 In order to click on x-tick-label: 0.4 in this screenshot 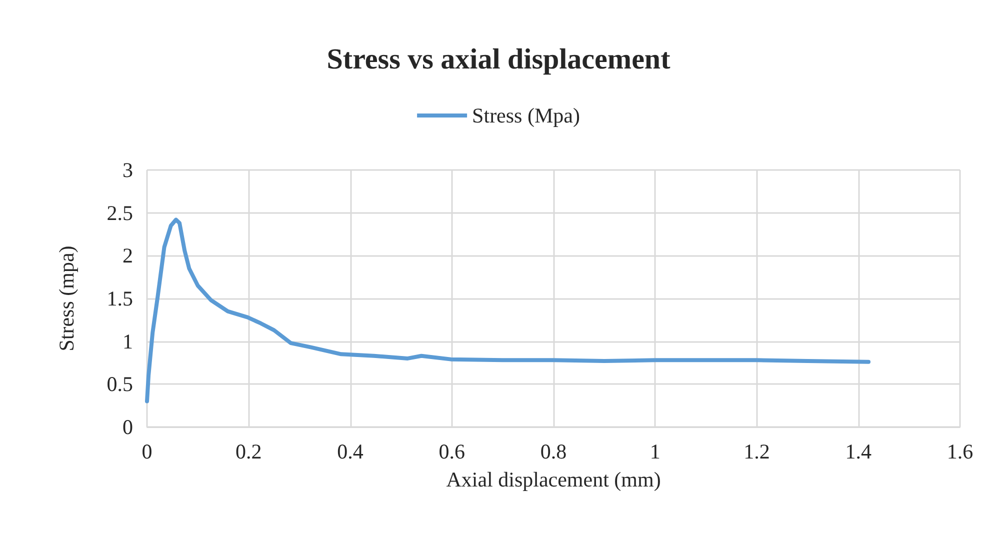, I will do `click(350, 452)`.